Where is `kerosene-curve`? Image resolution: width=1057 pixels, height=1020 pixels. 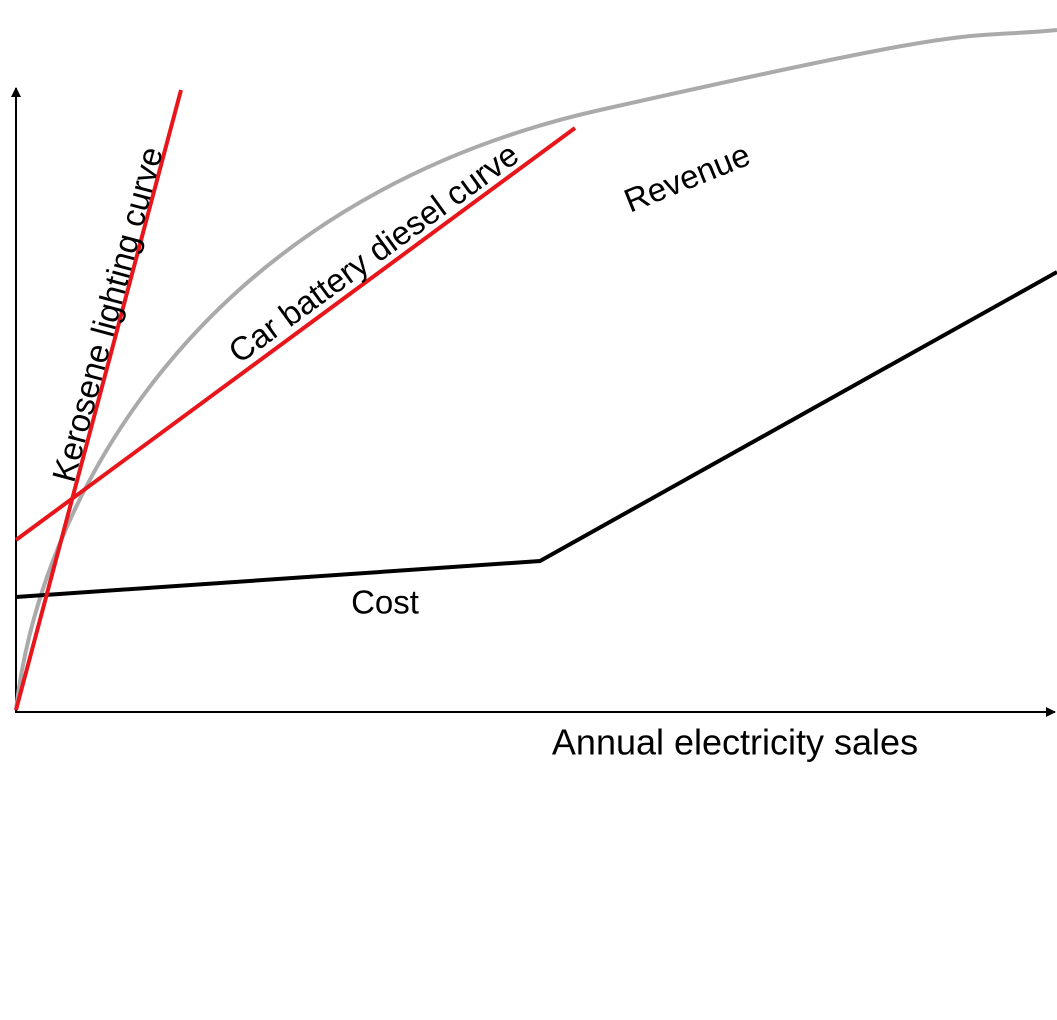
kerosene-curve is located at coordinates (98, 400).